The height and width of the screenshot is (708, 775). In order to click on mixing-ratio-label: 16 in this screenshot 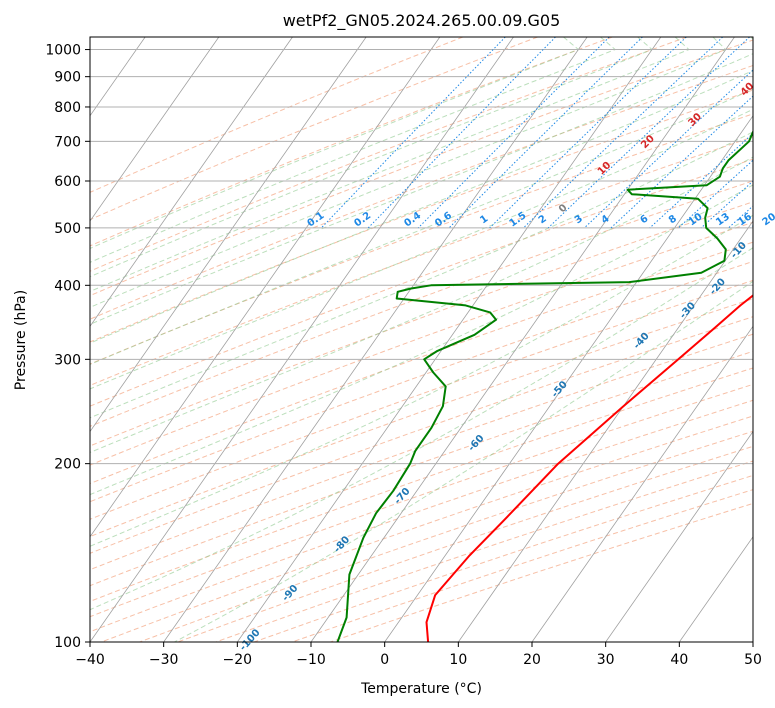, I will do `click(745, 219)`.